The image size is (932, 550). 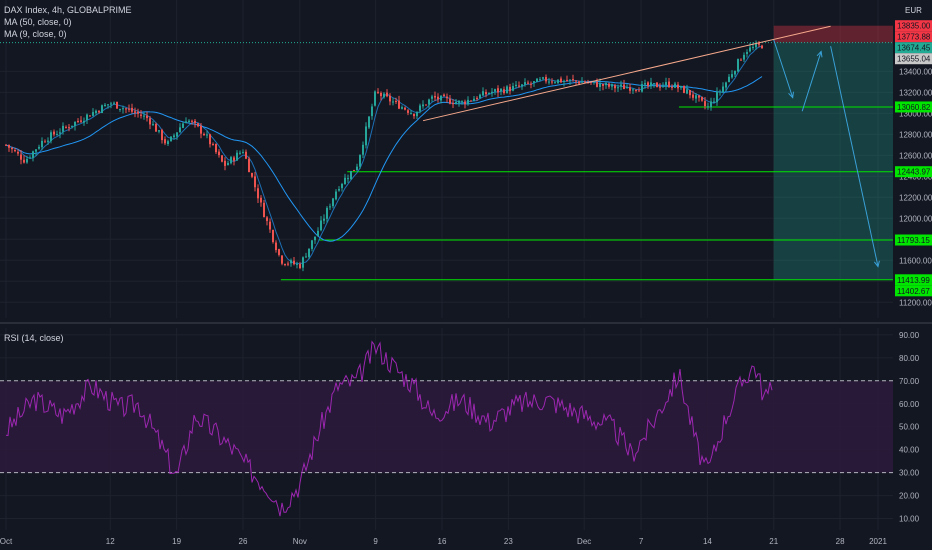 What do you see at coordinates (6, 541) in the screenshot?
I see `date-tick-label: Oct` at bounding box center [6, 541].